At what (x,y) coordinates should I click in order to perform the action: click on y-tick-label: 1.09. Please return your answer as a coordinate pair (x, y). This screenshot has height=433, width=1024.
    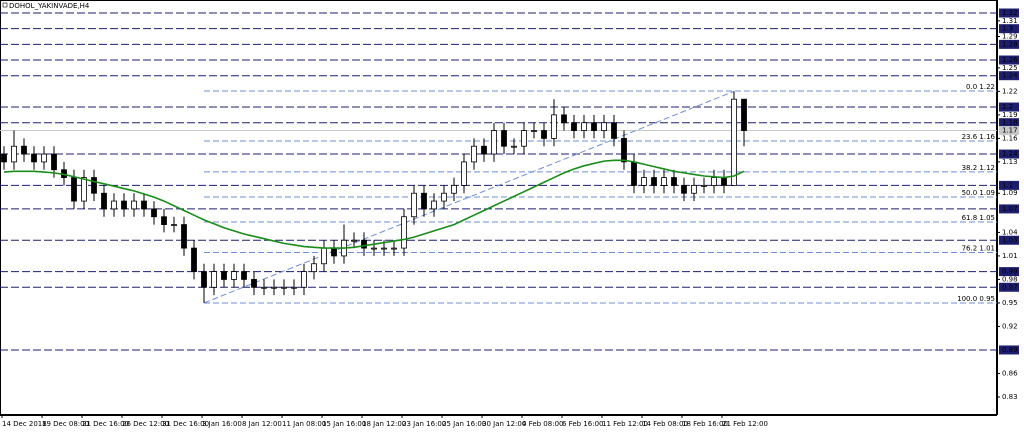
    Looking at the image, I should click on (1010, 193).